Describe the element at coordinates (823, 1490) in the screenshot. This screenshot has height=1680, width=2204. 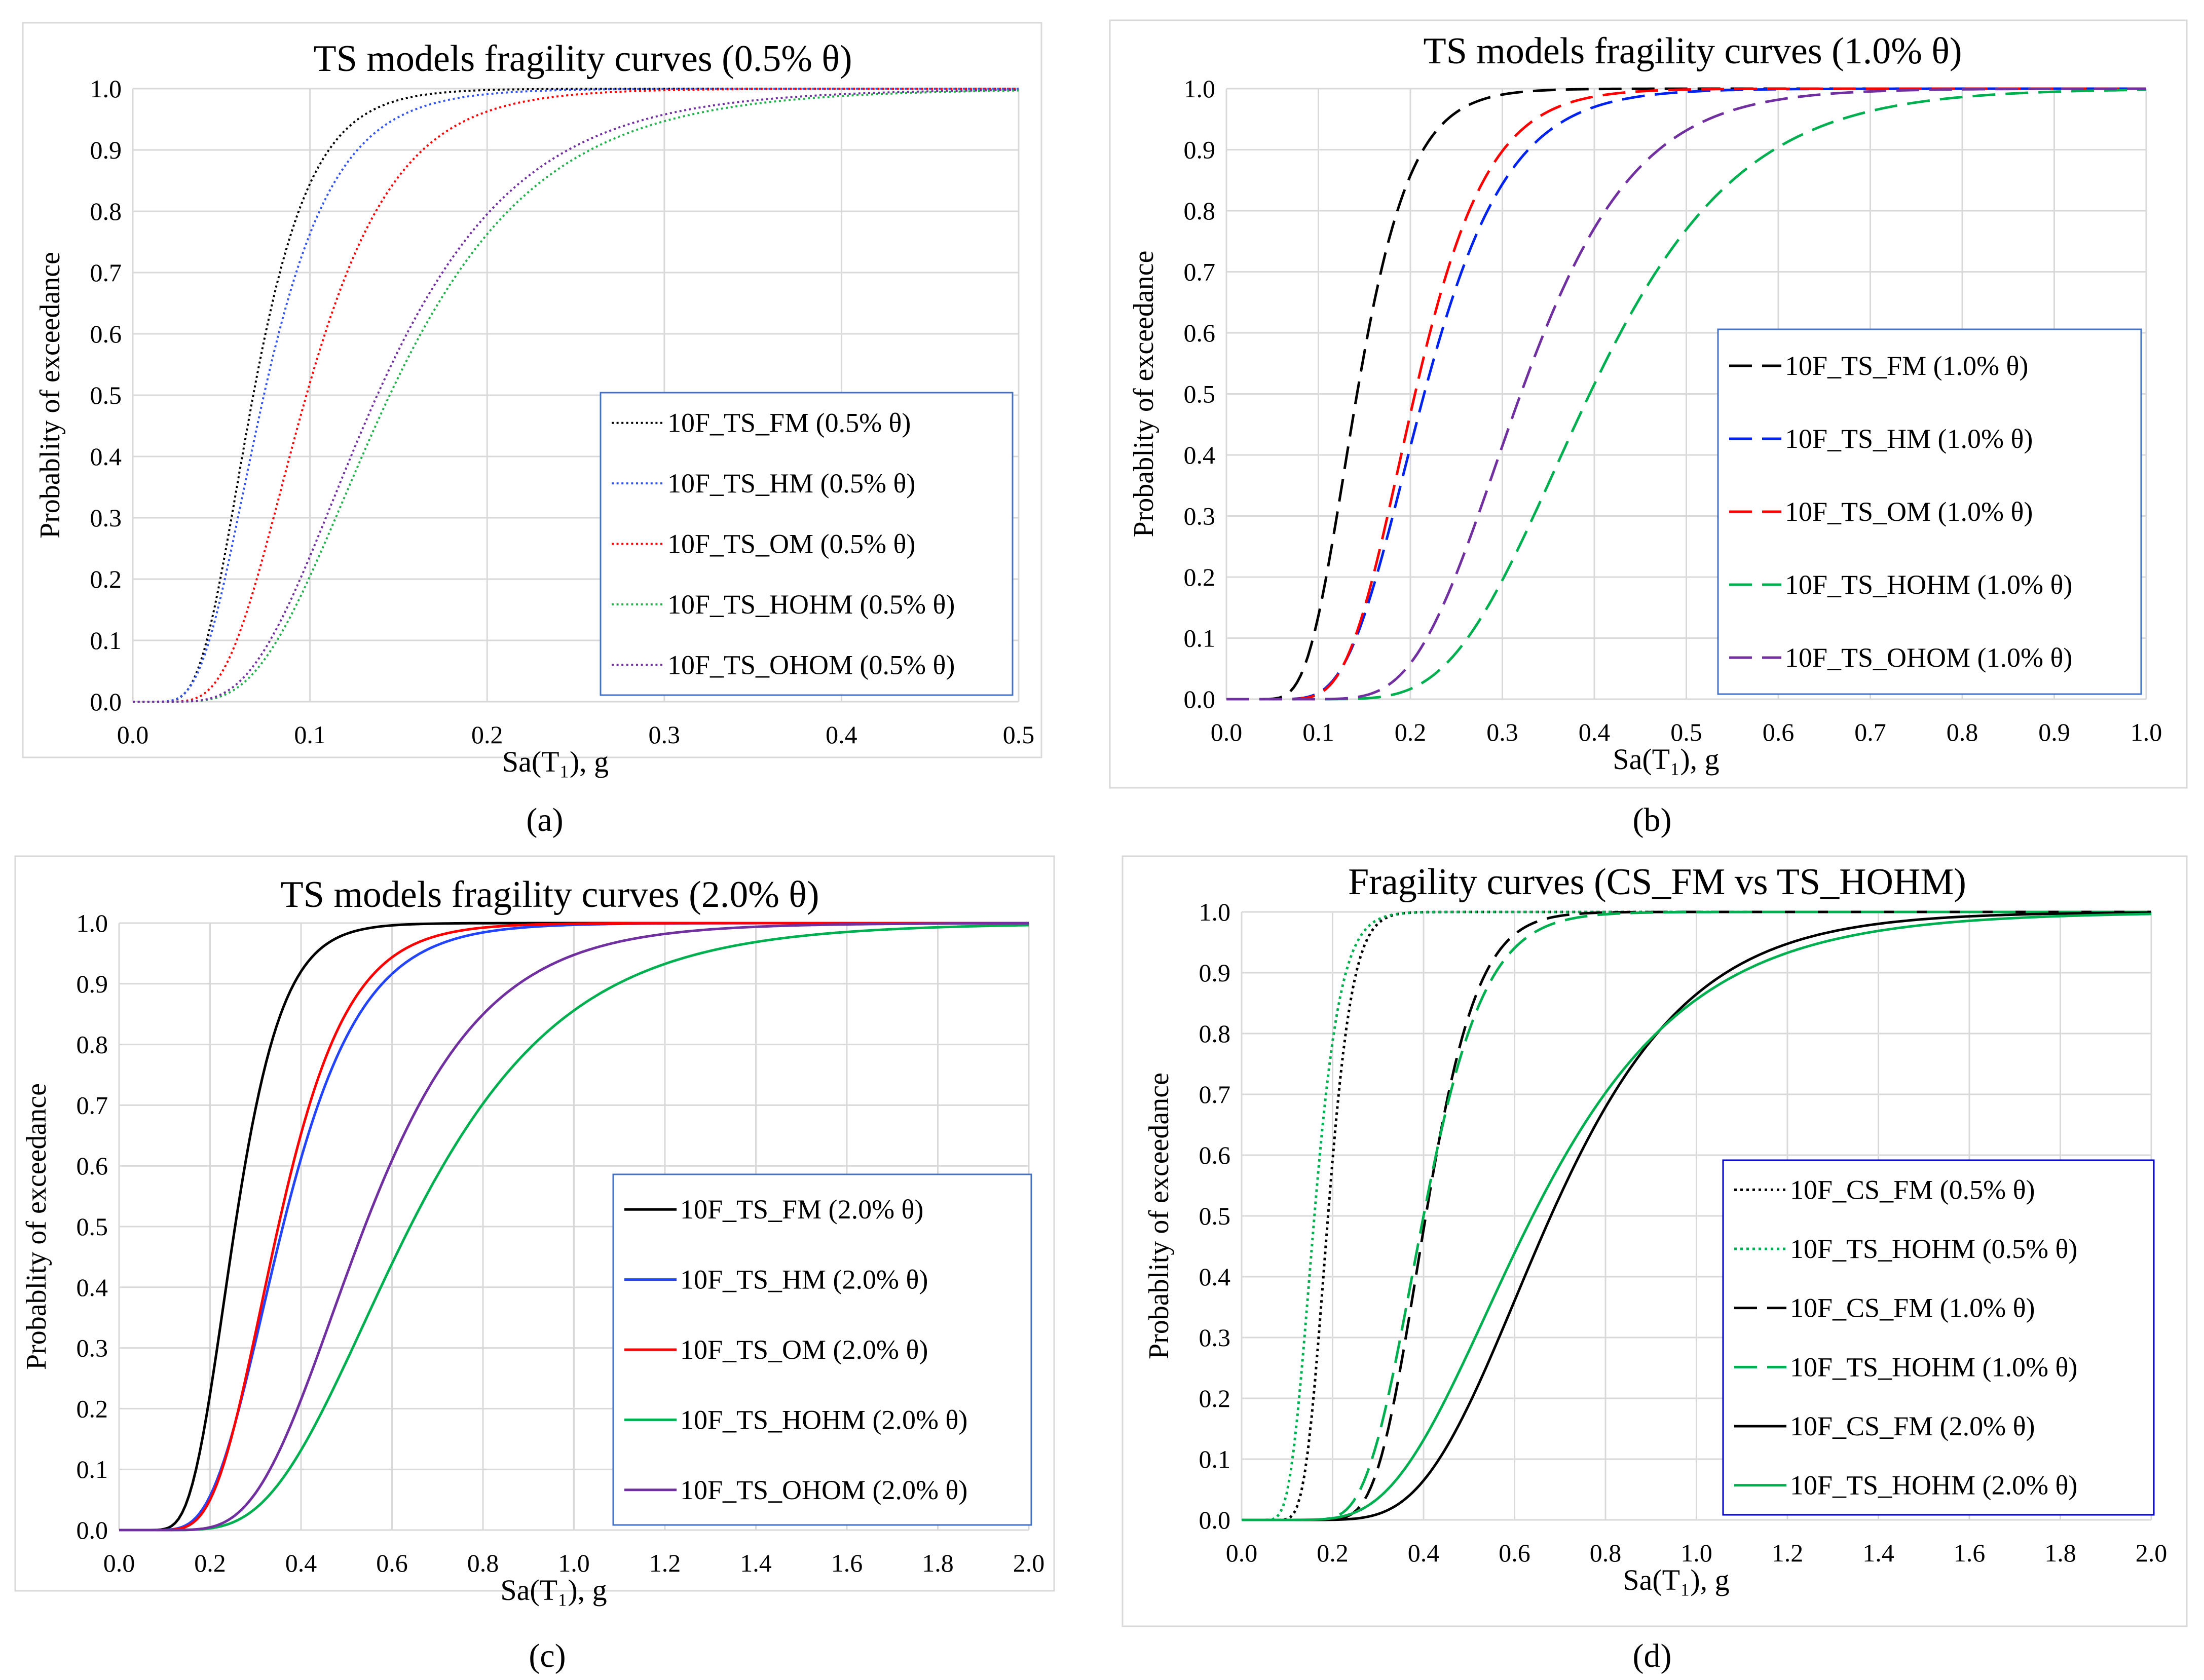
I see `legend-entry-label: 10F_TS_OHOM (2.0% θ)` at that location.